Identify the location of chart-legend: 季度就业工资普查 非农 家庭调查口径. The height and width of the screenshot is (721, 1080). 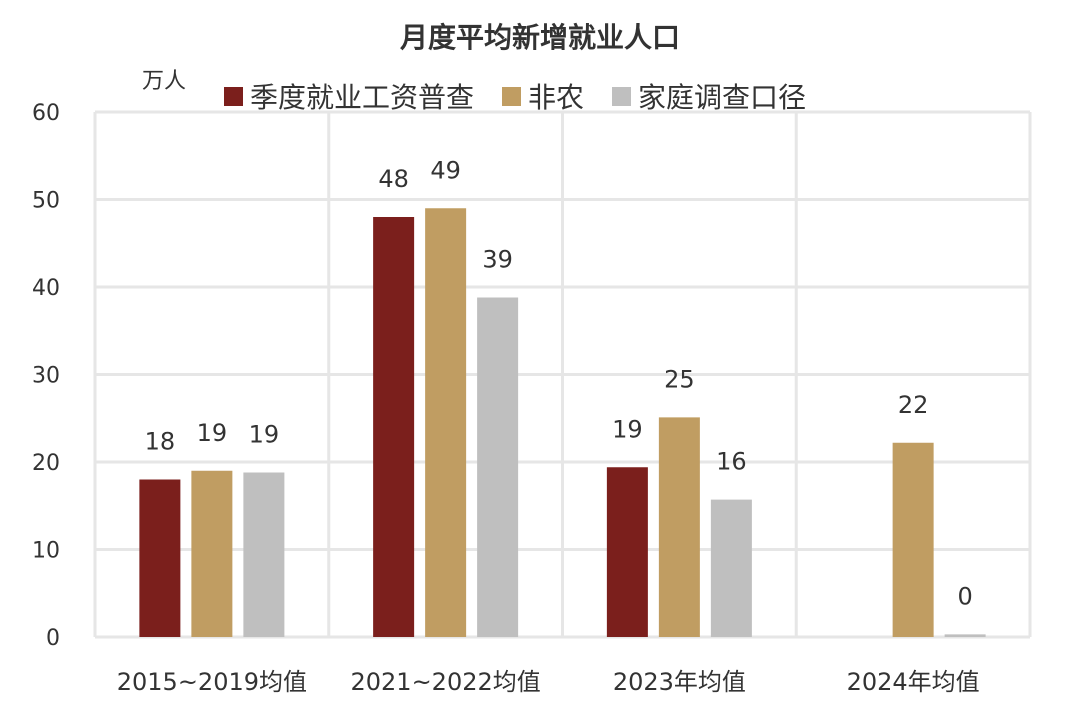
(529, 96).